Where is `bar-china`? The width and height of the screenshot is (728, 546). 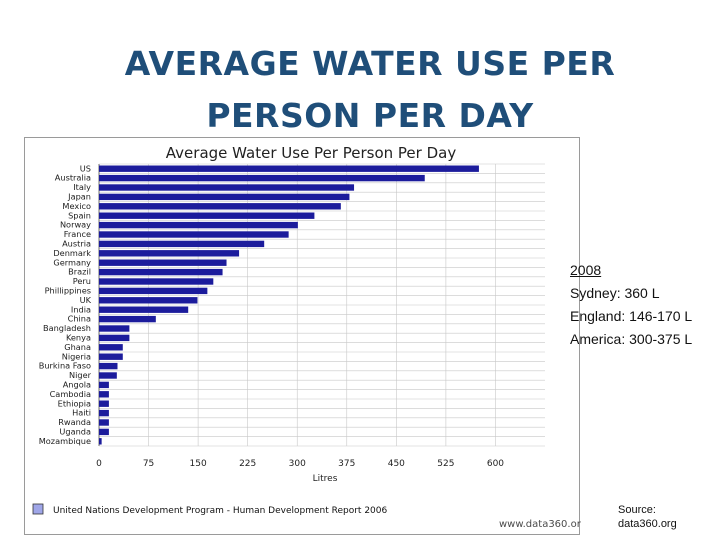
bar-china is located at coordinates (127, 319).